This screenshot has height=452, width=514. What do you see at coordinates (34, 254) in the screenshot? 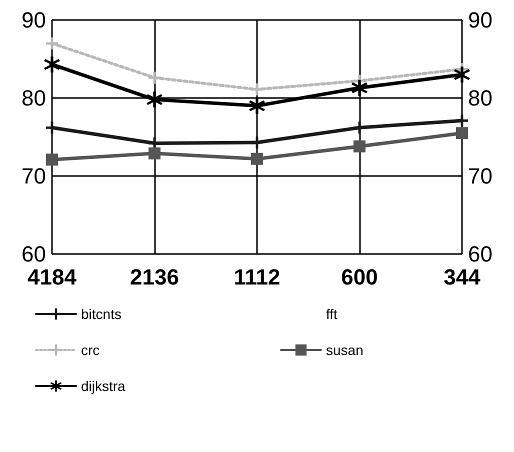
I see `y-tick-label: 60` at bounding box center [34, 254].